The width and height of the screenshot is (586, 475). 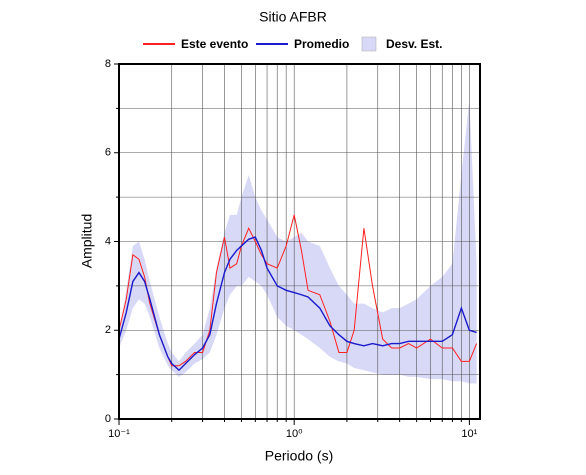 I want to click on legend-label: Desv. Est., so click(x=414, y=44).